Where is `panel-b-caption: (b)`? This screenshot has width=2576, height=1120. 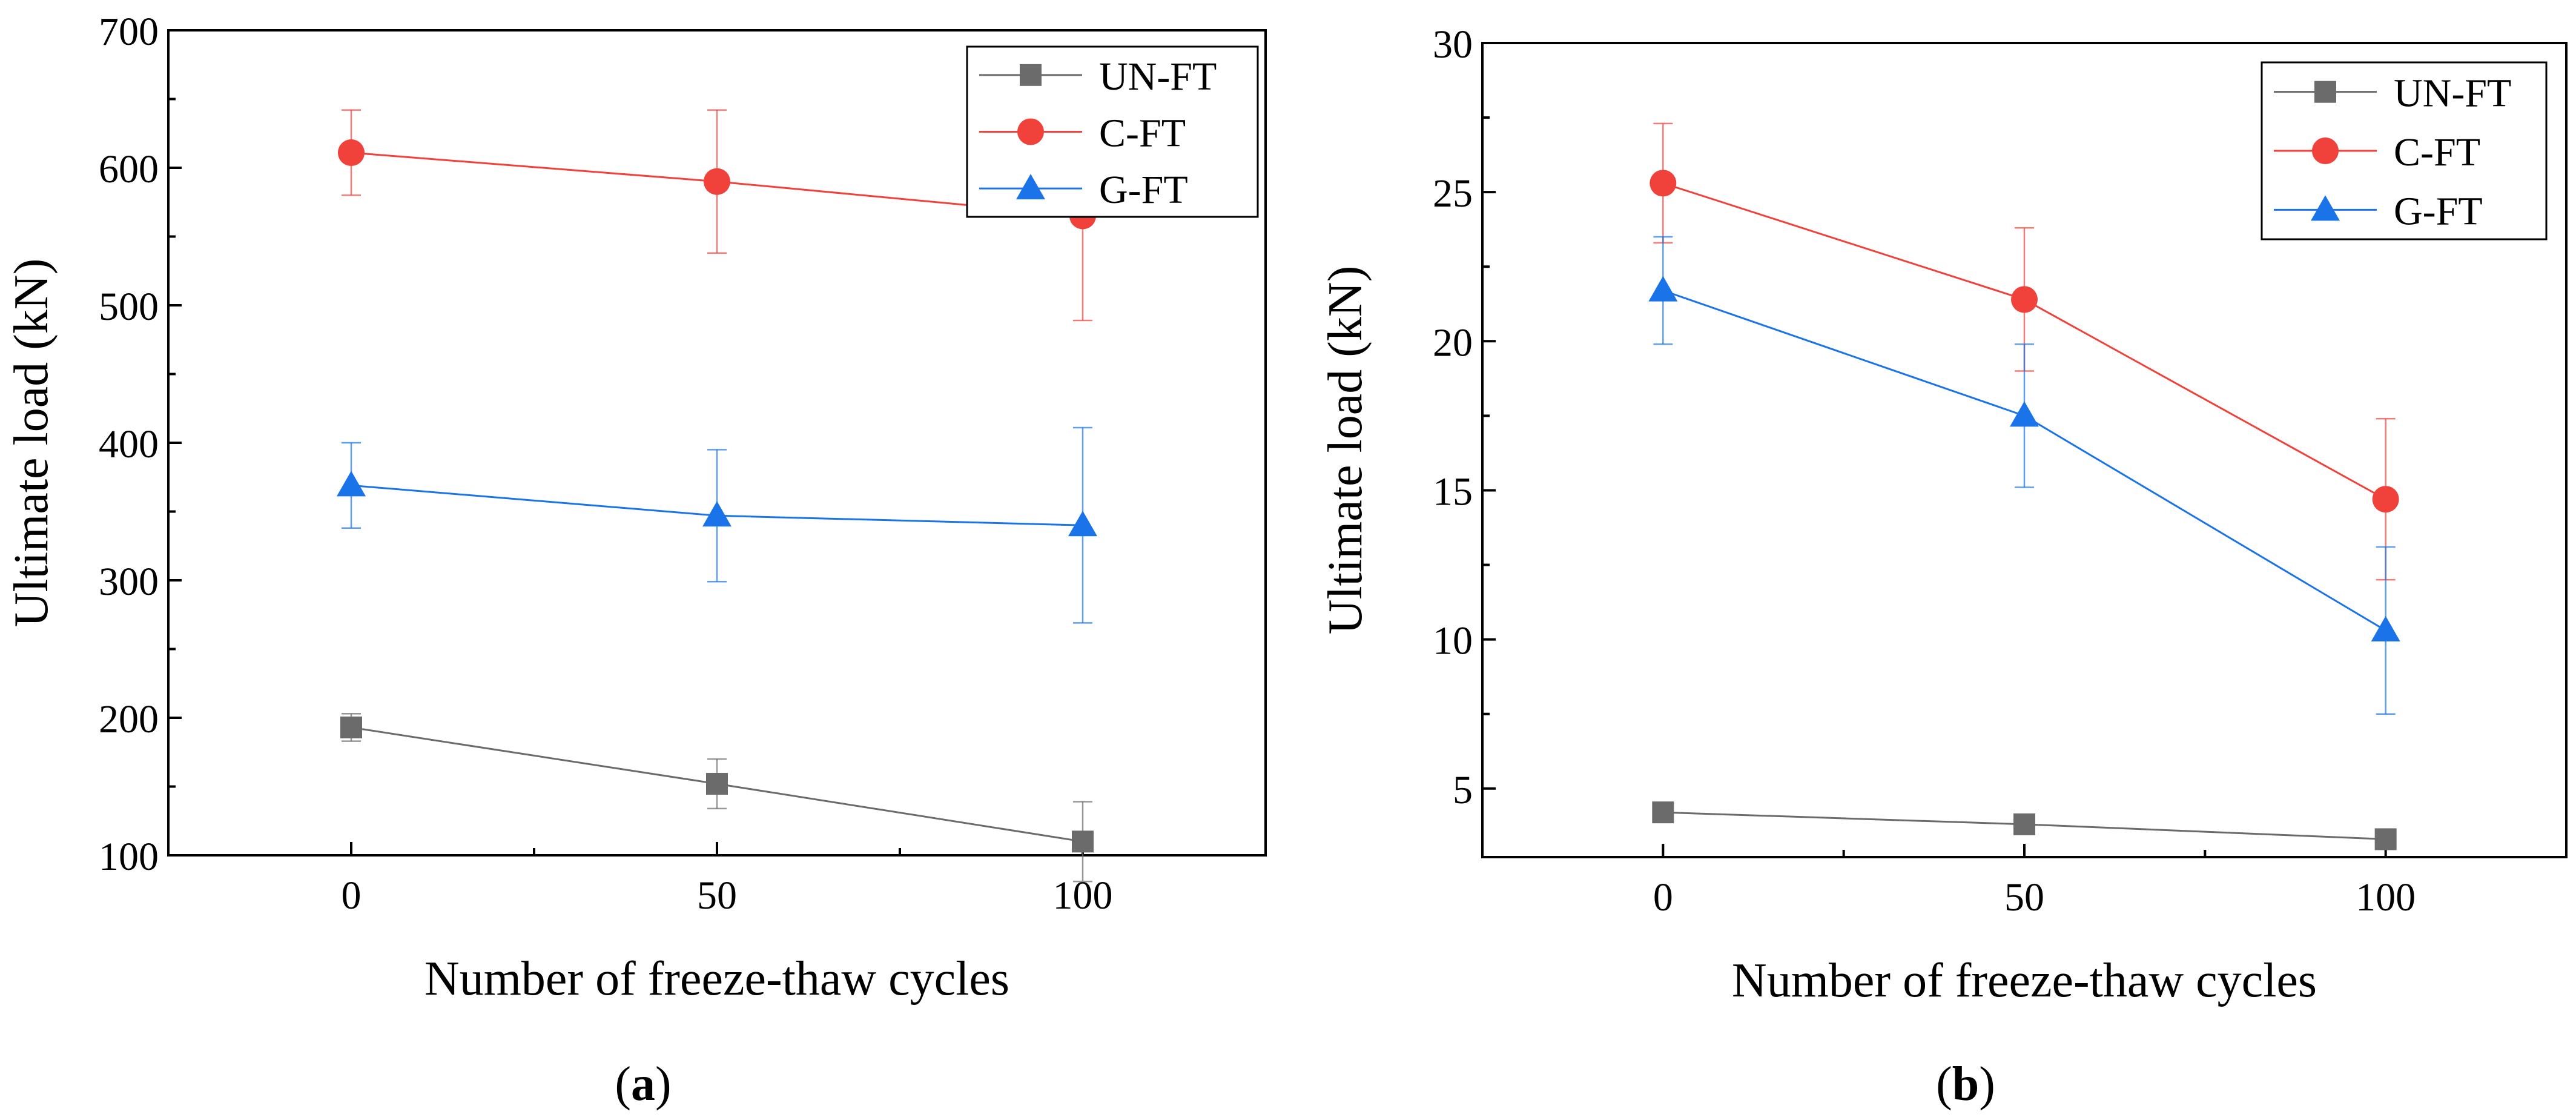 panel-b-caption: (b) is located at coordinates (1965, 1084).